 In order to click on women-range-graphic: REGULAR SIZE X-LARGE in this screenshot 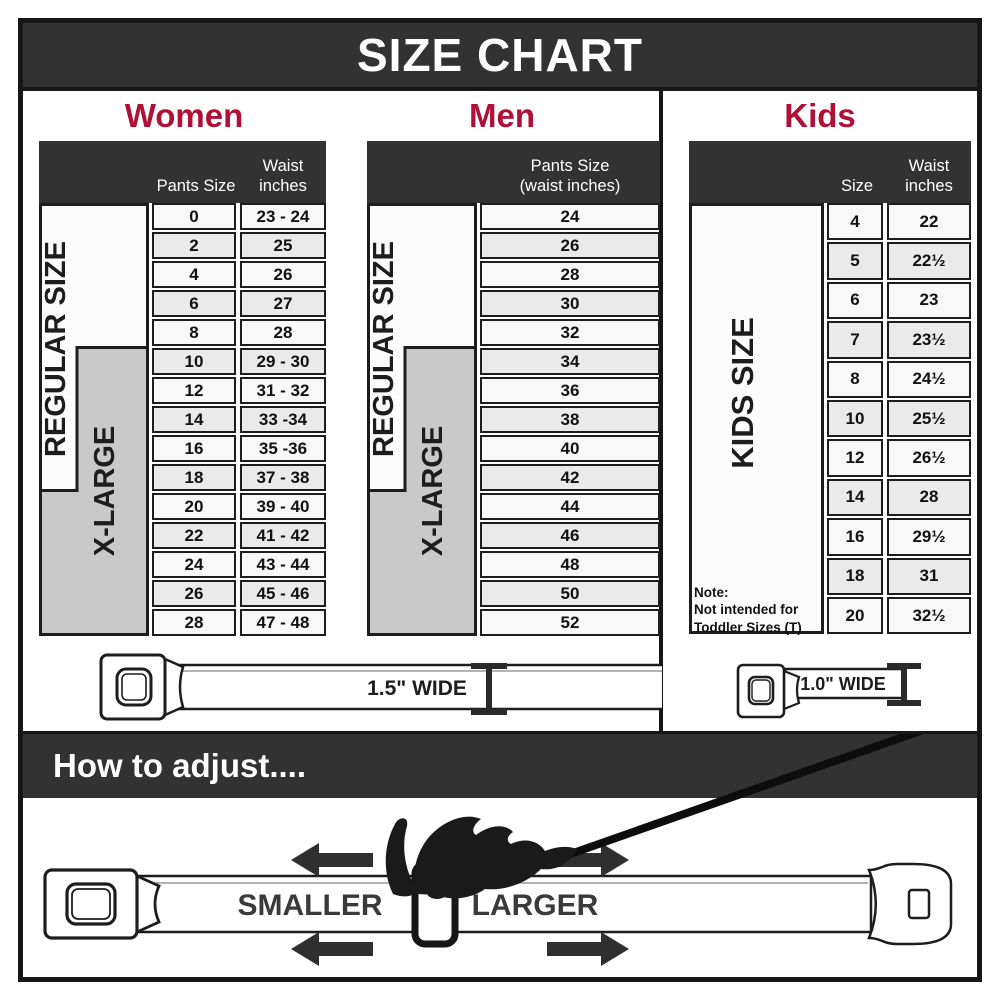, I will do `click(94, 419)`.